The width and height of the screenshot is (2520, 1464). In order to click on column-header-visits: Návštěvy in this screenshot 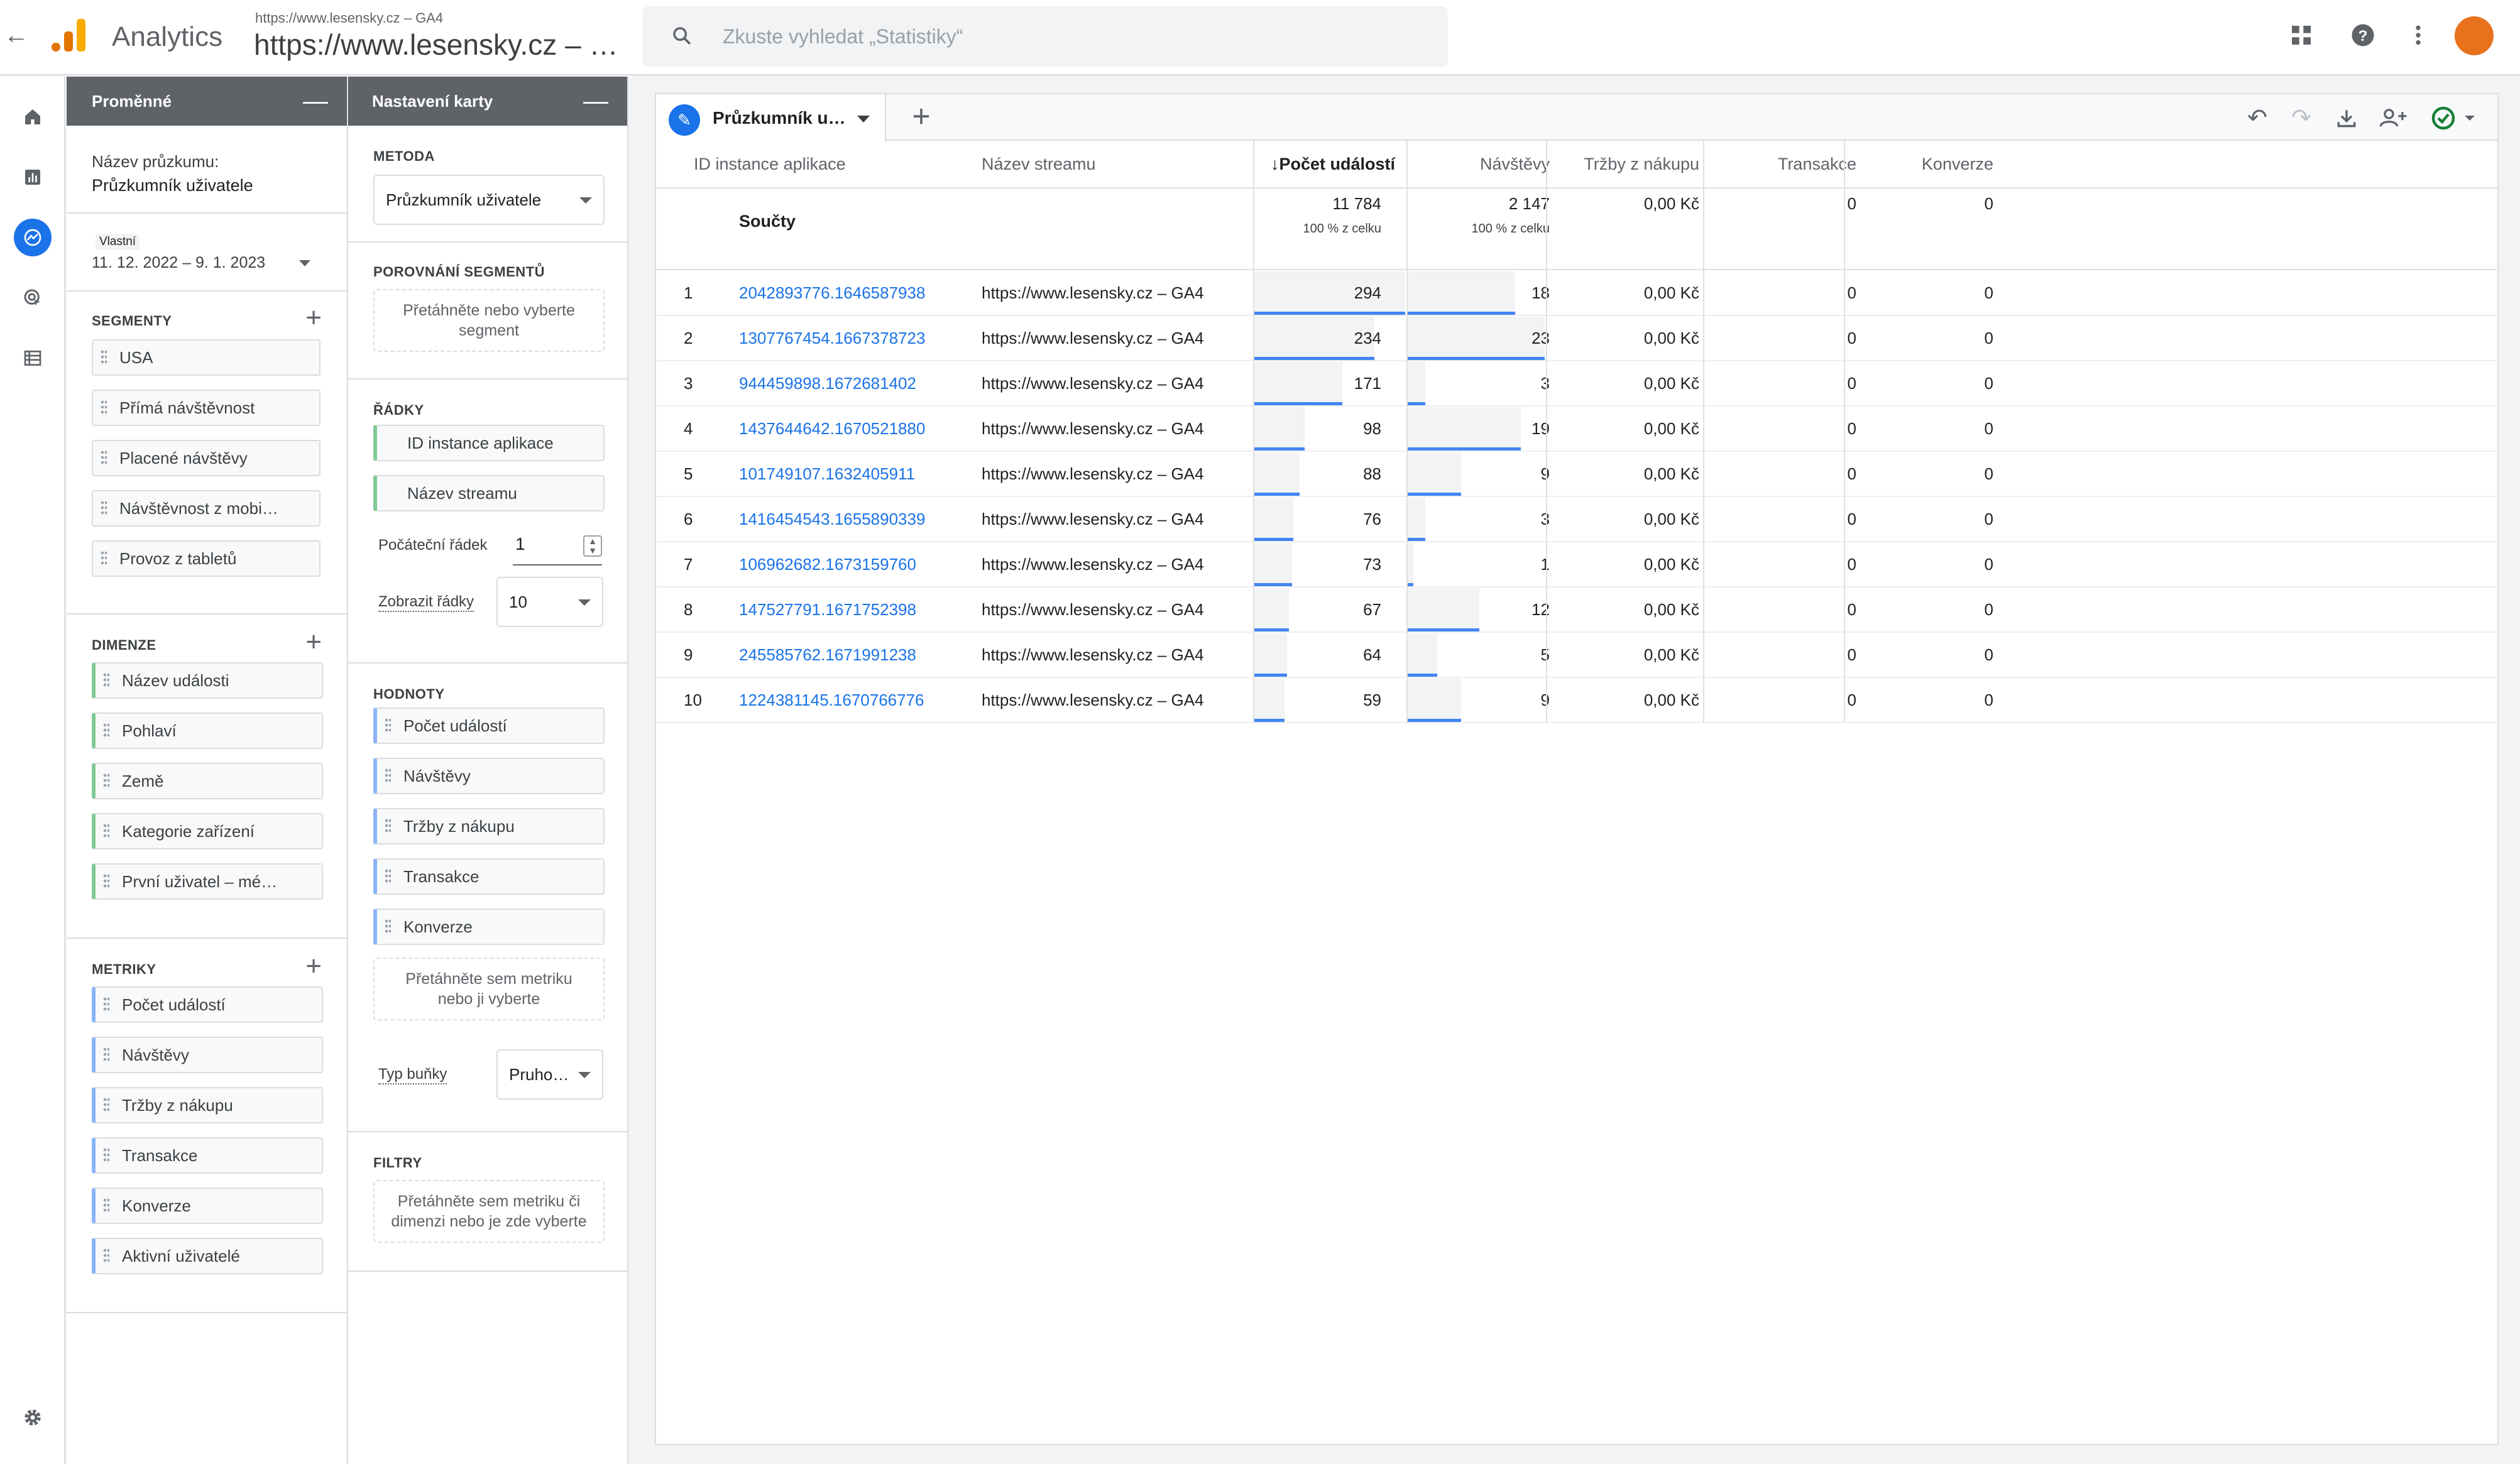, I will do `click(1514, 164)`.